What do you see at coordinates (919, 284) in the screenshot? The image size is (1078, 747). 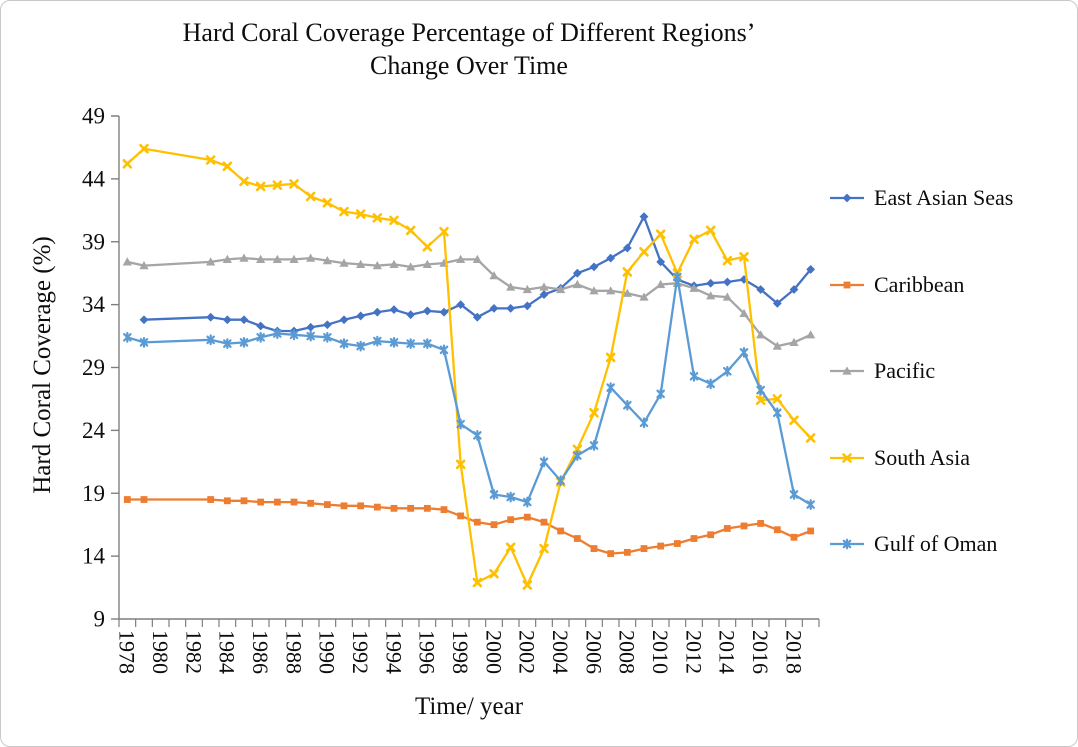 I see `legend-label-caribbean: Caribbean` at bounding box center [919, 284].